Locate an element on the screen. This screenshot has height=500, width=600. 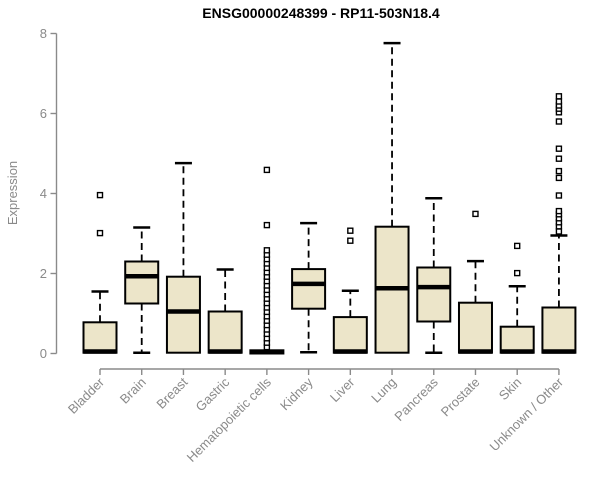
box-group-skin is located at coordinates (517, 298).